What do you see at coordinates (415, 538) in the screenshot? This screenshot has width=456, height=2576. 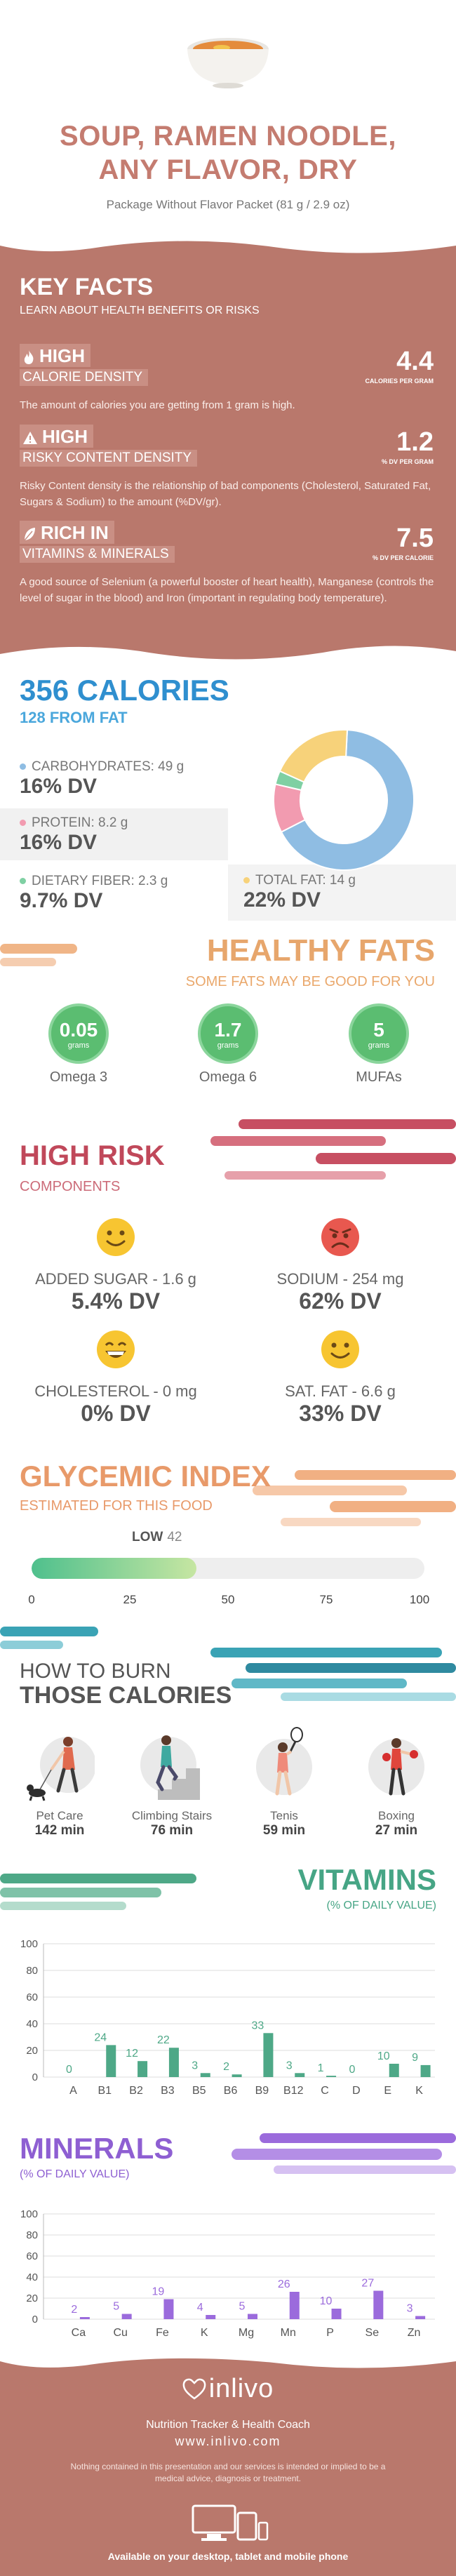 I see `fact-value: 7.5` at bounding box center [415, 538].